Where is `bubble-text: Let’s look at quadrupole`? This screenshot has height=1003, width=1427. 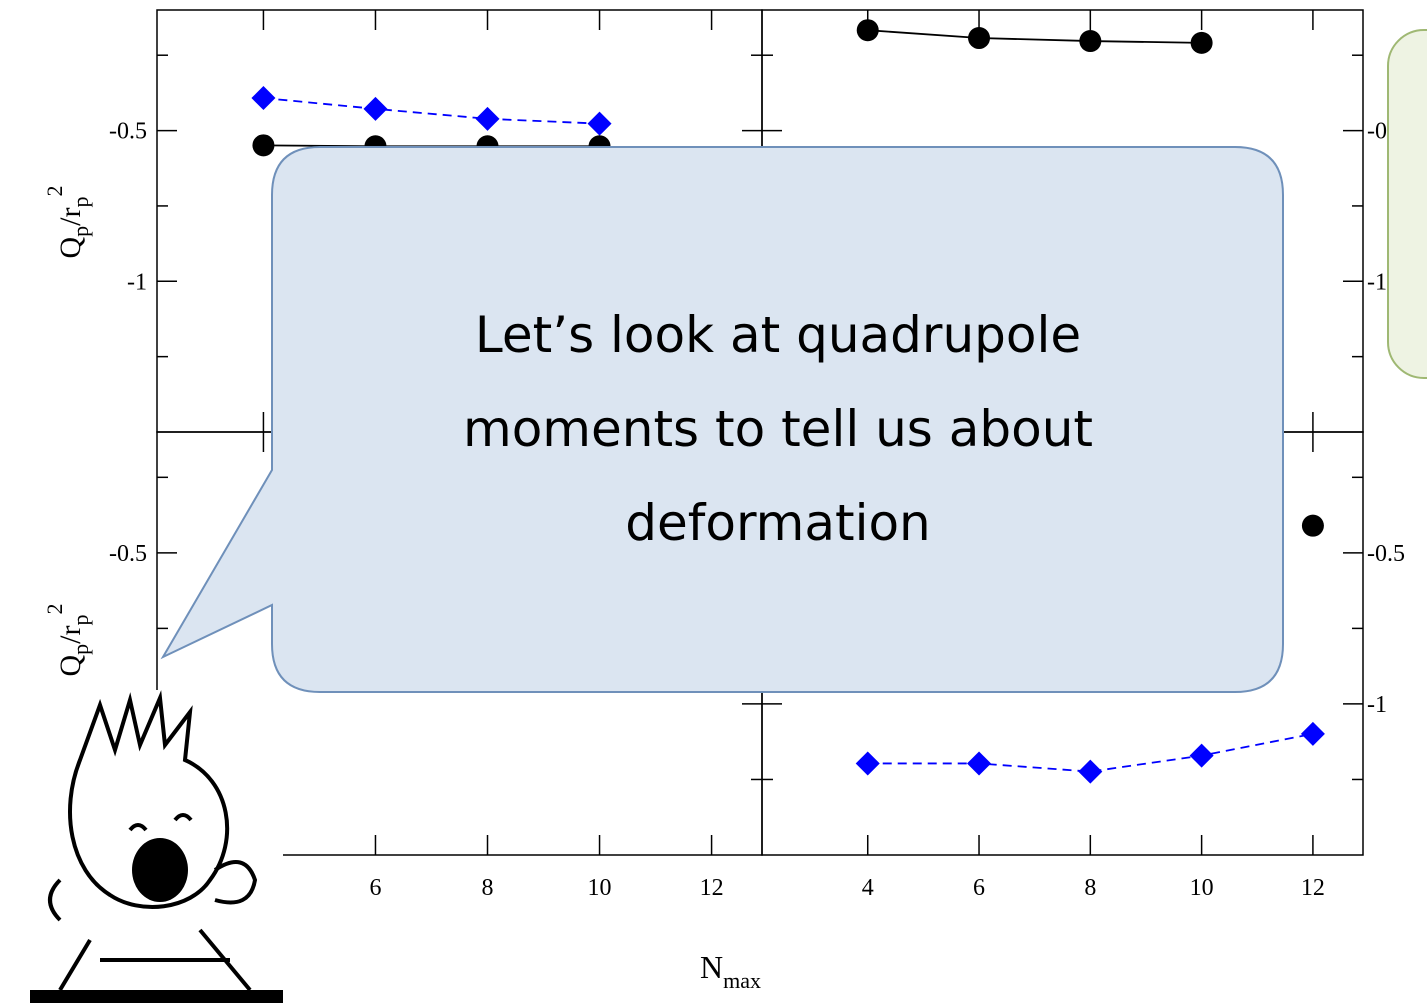 bubble-text: Let’s look at quadrupole is located at coordinates (778, 335).